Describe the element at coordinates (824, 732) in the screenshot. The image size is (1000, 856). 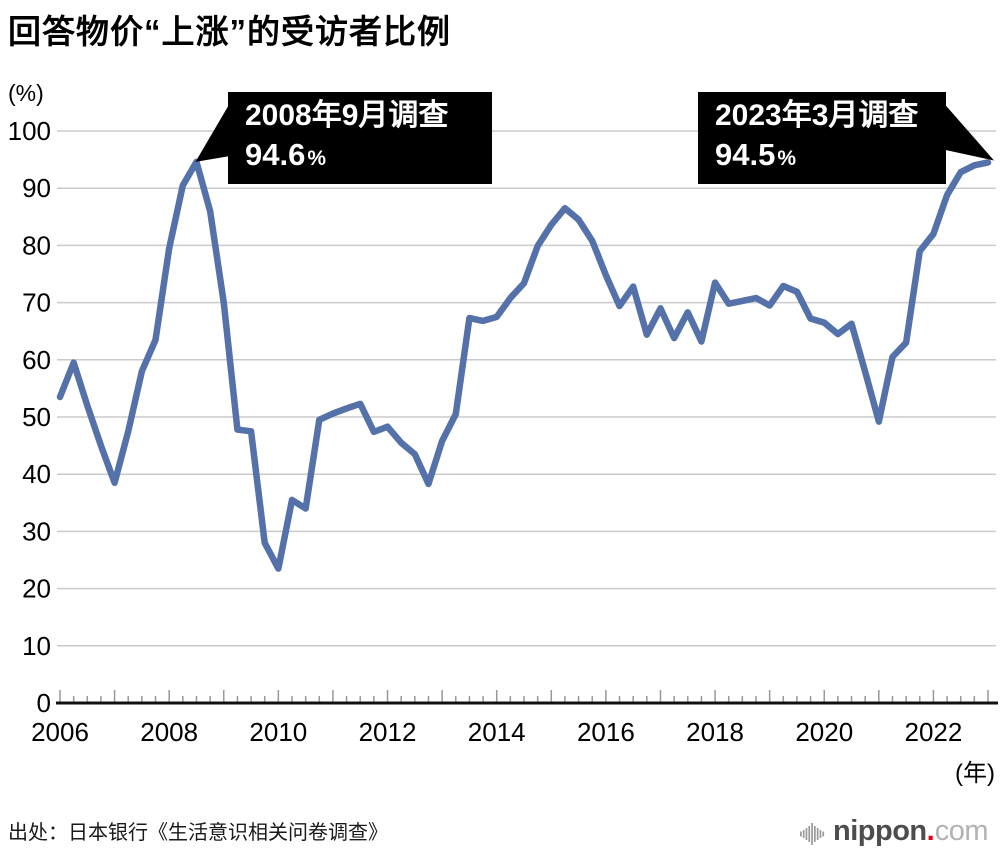
I see `svg-text: 2020` at that location.